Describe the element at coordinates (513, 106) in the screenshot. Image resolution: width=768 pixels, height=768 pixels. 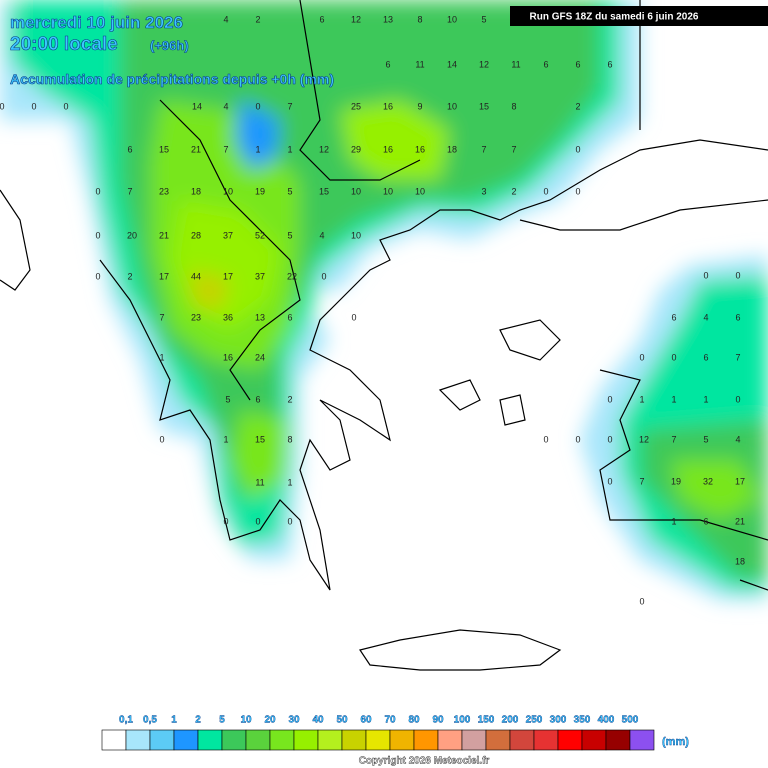
I see `map-value: 8` at that location.